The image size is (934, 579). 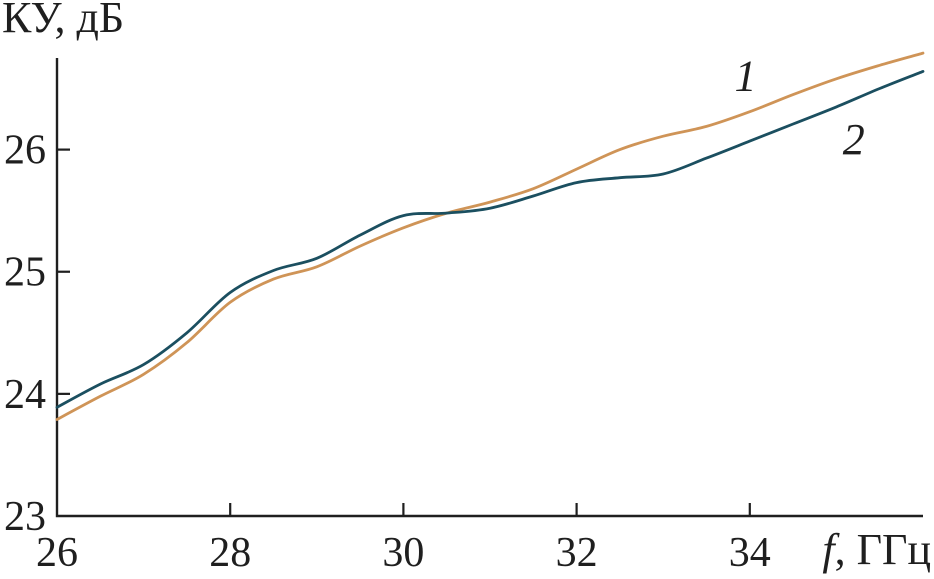 What do you see at coordinates (745, 75) in the screenshot?
I see `series-1-label: 1` at bounding box center [745, 75].